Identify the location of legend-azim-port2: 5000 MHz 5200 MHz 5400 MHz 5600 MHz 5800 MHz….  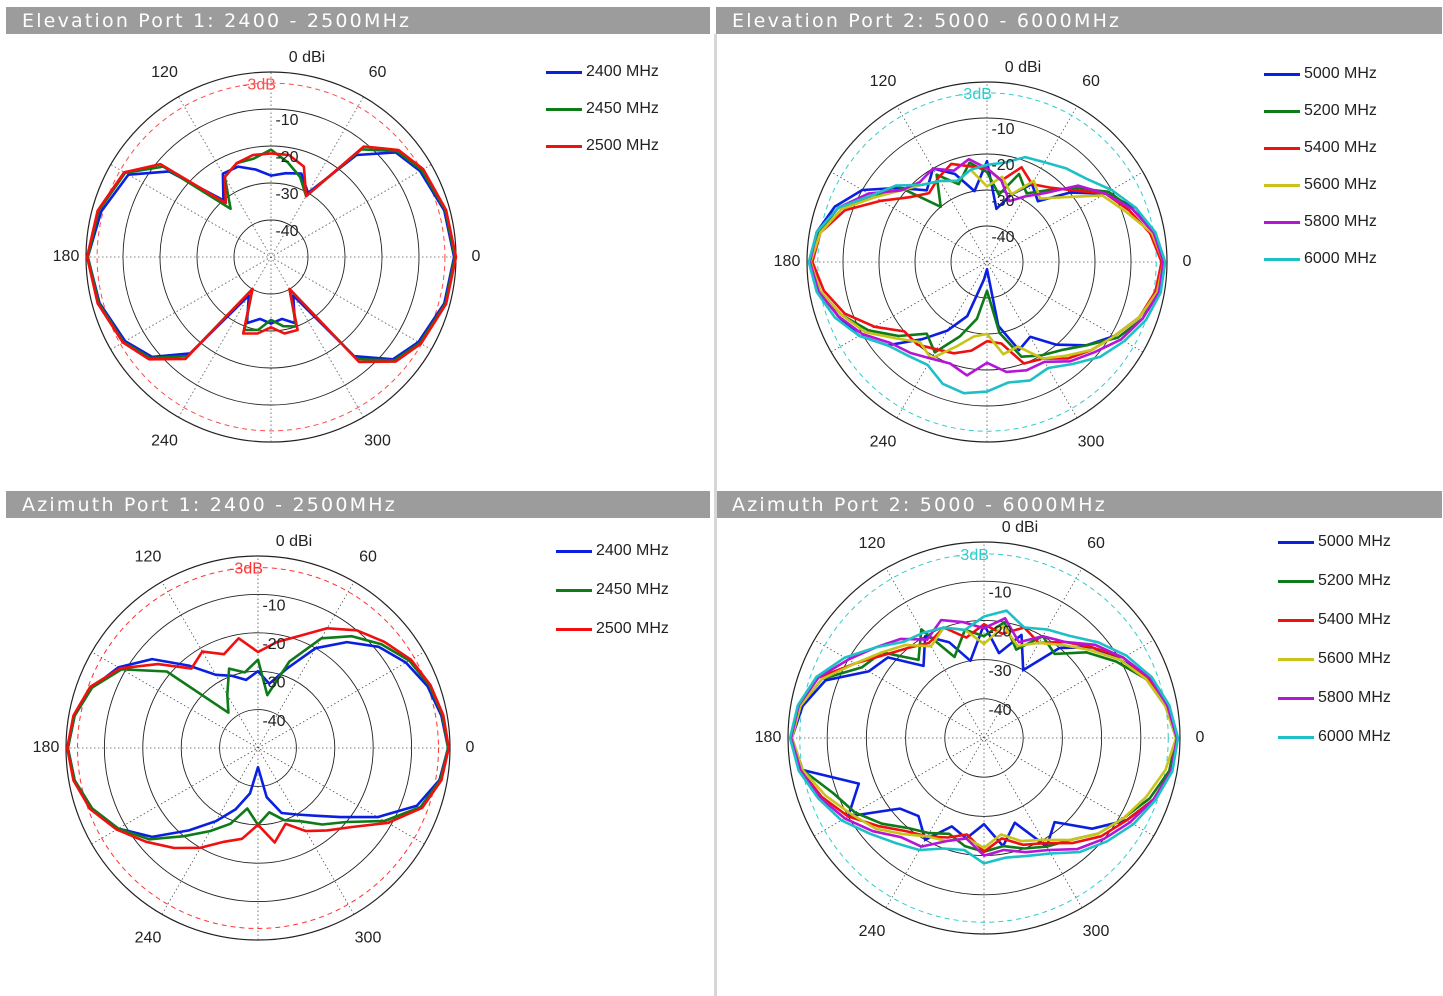
(1358, 642).